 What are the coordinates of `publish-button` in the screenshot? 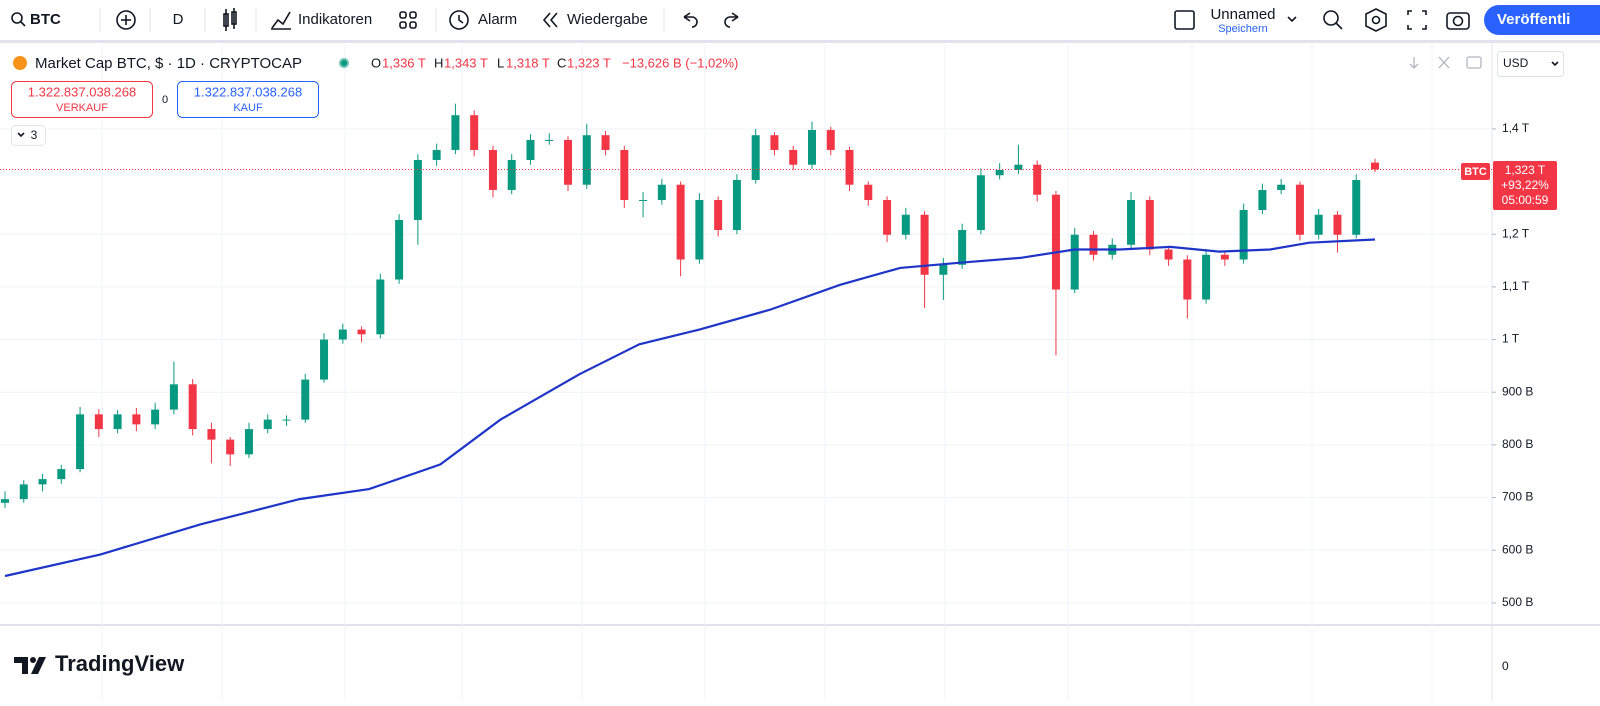 It's located at (1542, 20).